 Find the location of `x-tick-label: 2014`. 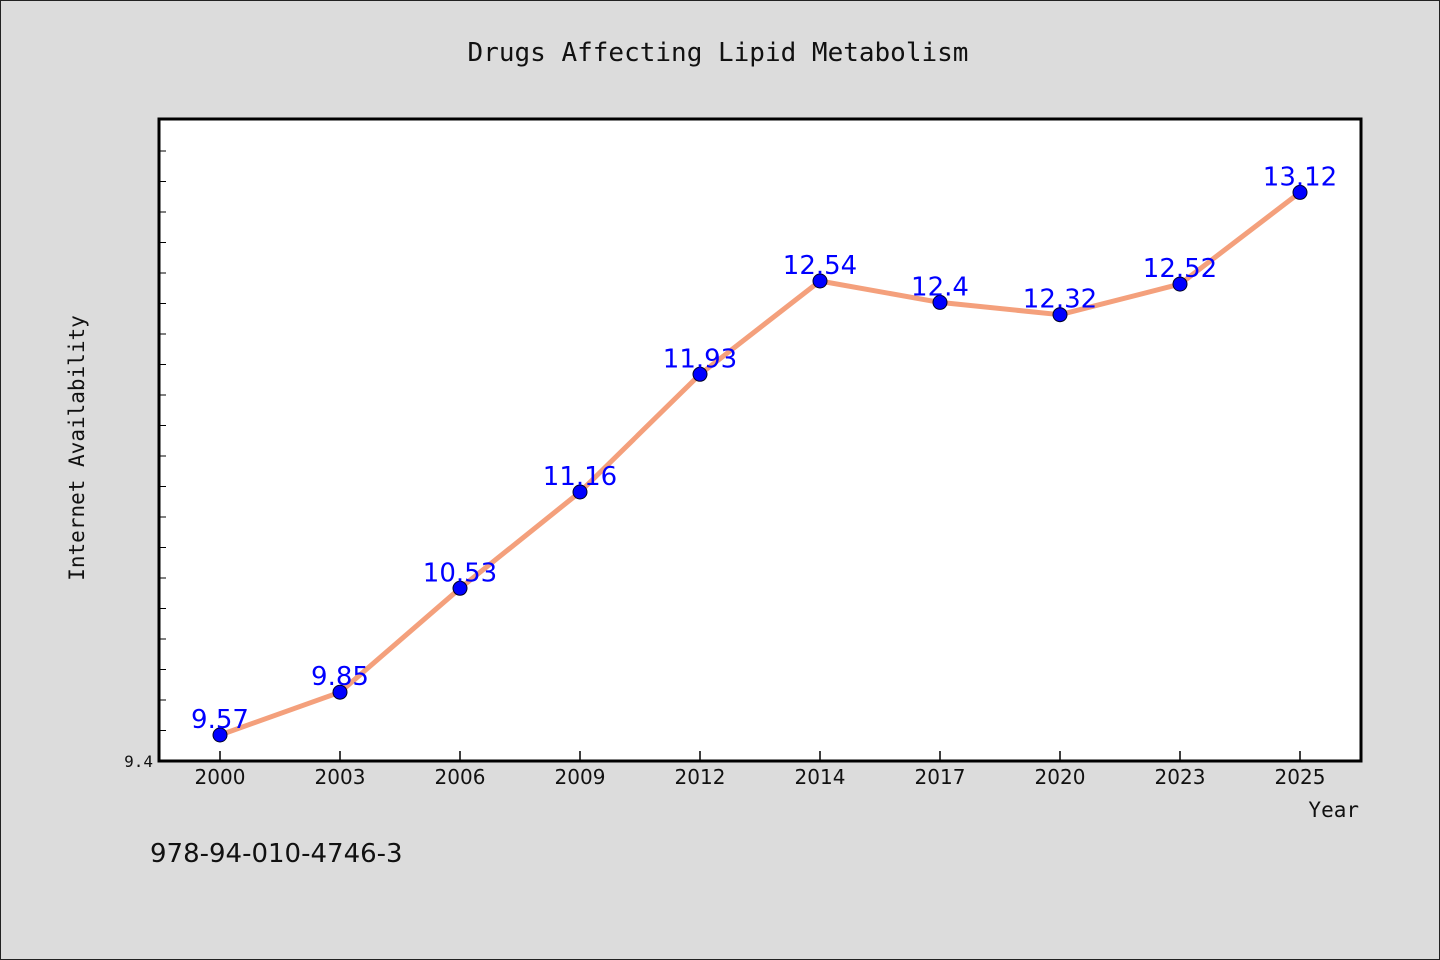

x-tick-label: 2014 is located at coordinates (820, 777).